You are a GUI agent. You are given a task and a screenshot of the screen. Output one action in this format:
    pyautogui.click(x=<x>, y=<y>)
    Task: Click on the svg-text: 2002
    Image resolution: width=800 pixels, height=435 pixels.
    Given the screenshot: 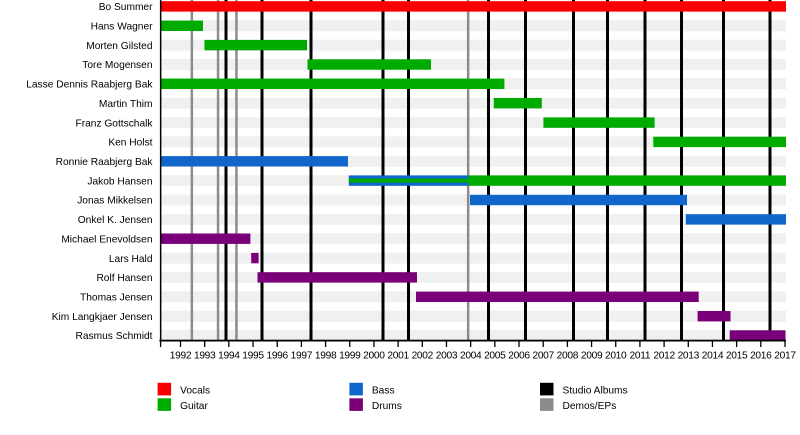 What is the action you would take?
    pyautogui.click(x=423, y=356)
    